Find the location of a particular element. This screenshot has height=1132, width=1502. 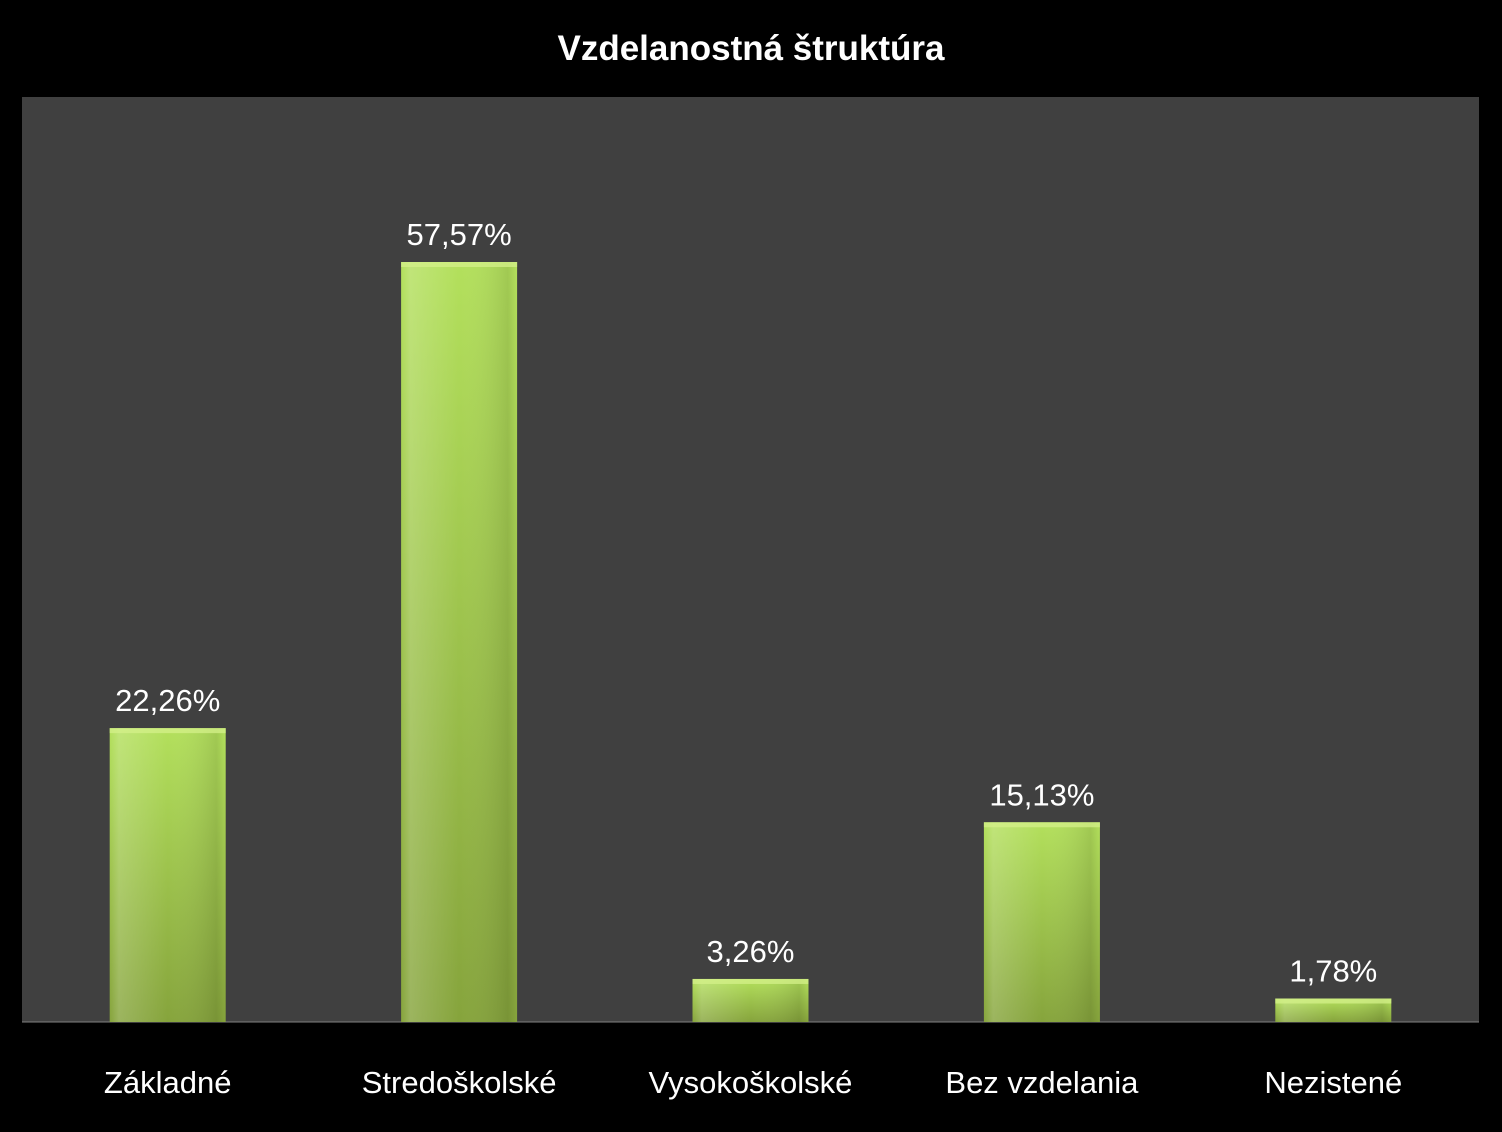

x-tick-label: Vysokoškolské is located at coordinates (751, 1082).